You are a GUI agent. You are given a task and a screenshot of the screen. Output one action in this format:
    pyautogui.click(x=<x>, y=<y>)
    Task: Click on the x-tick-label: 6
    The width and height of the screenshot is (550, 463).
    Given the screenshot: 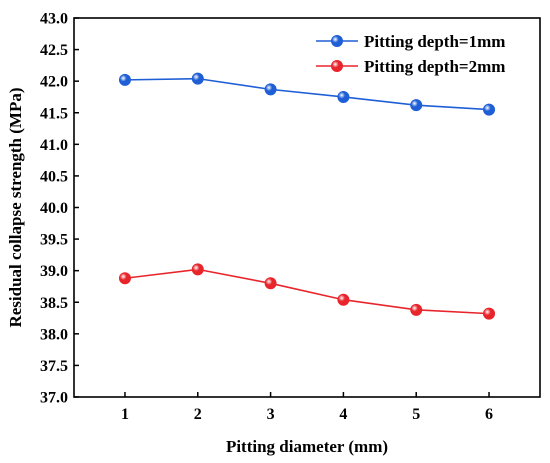 What is the action you would take?
    pyautogui.click(x=489, y=414)
    